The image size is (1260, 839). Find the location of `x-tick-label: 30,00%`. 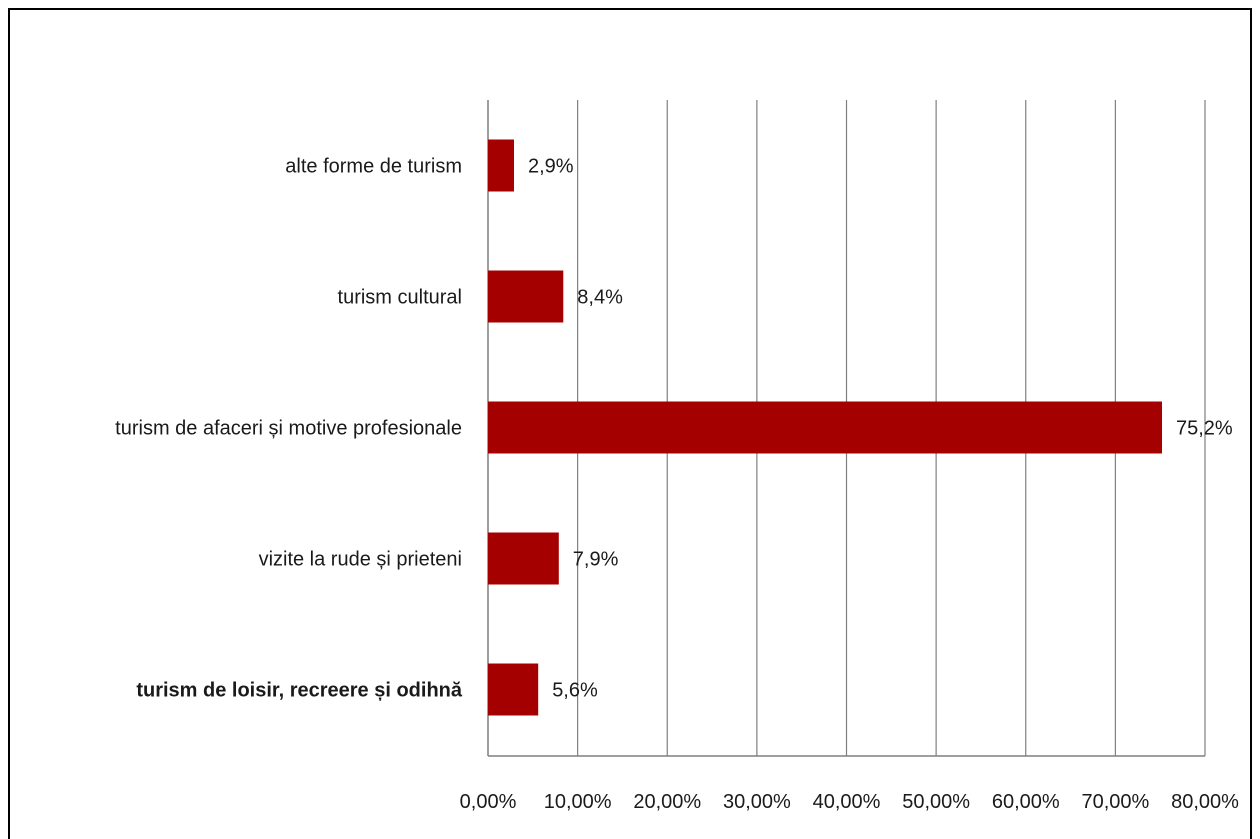

x-tick-label: 30,00% is located at coordinates (757, 802).